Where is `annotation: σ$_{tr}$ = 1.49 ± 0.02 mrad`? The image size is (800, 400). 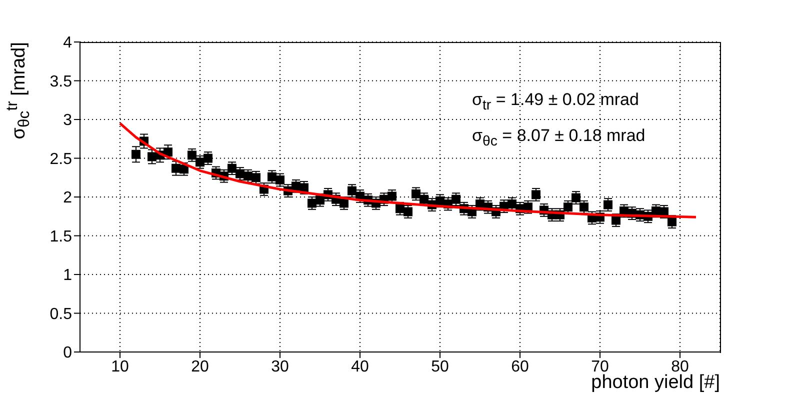
annotation: σ$_{tr}$ = 1.49 ± 0.02 mrad is located at coordinates (555, 102).